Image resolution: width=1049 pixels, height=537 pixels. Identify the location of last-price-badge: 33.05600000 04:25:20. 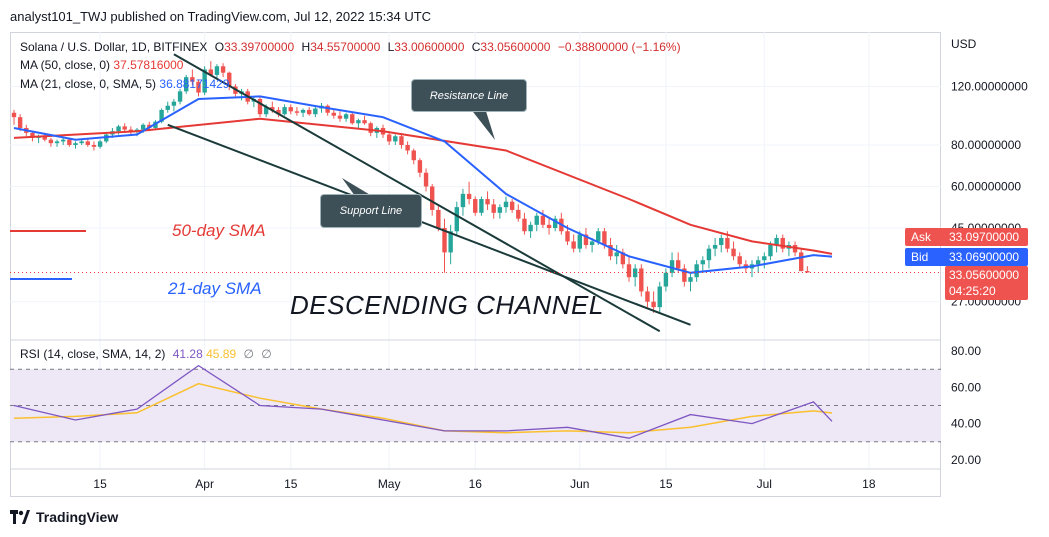
(986, 283).